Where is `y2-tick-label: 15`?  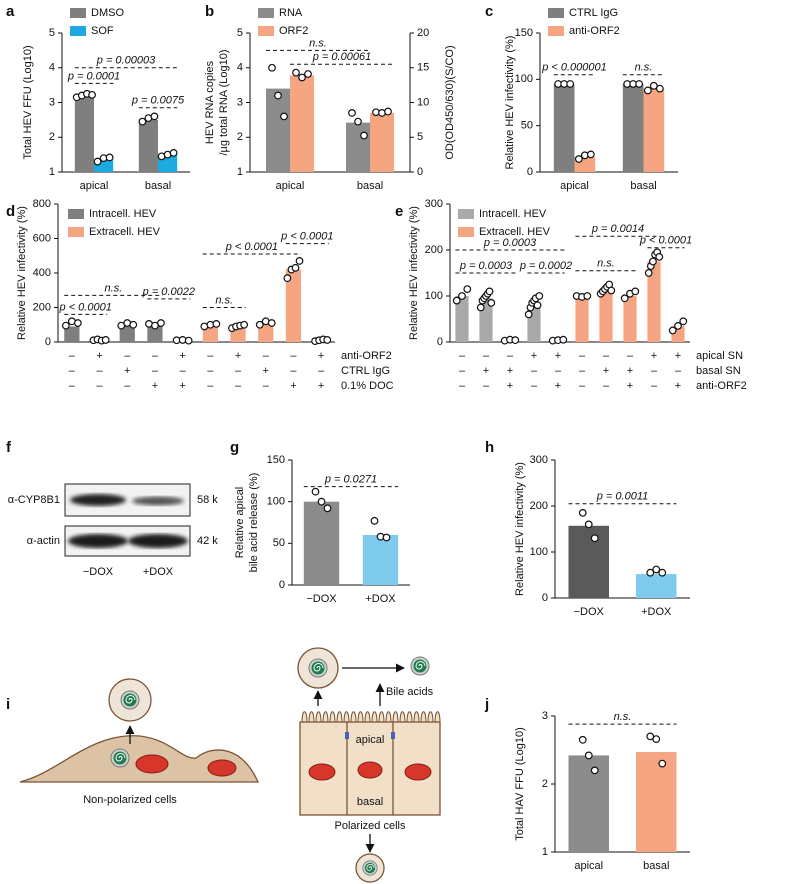 y2-tick-label: 15 is located at coordinates (423, 68).